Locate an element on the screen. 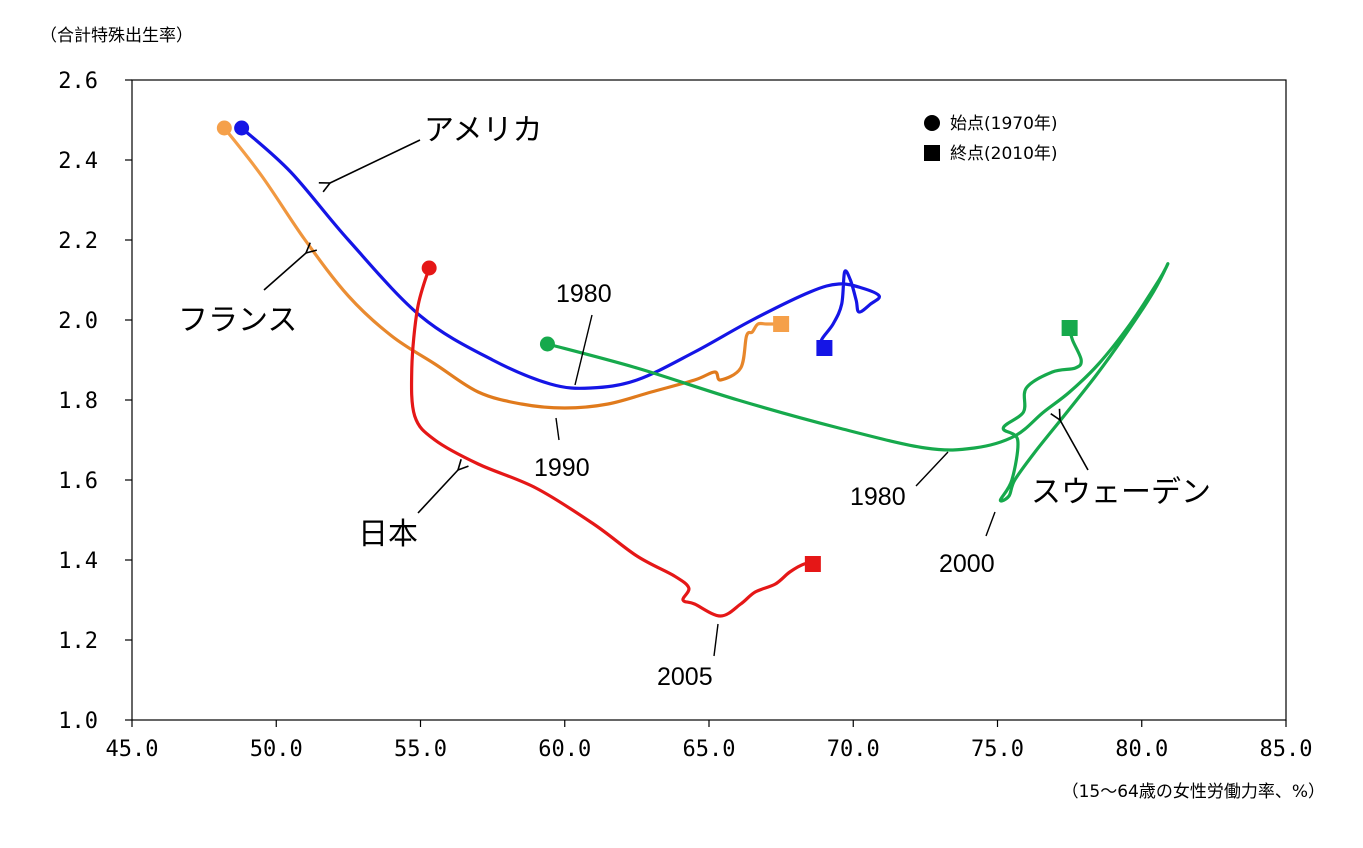 Image resolution: width=1363 pixels, height=848 pixels. y-tick-label: 1.0 is located at coordinates (78, 721).